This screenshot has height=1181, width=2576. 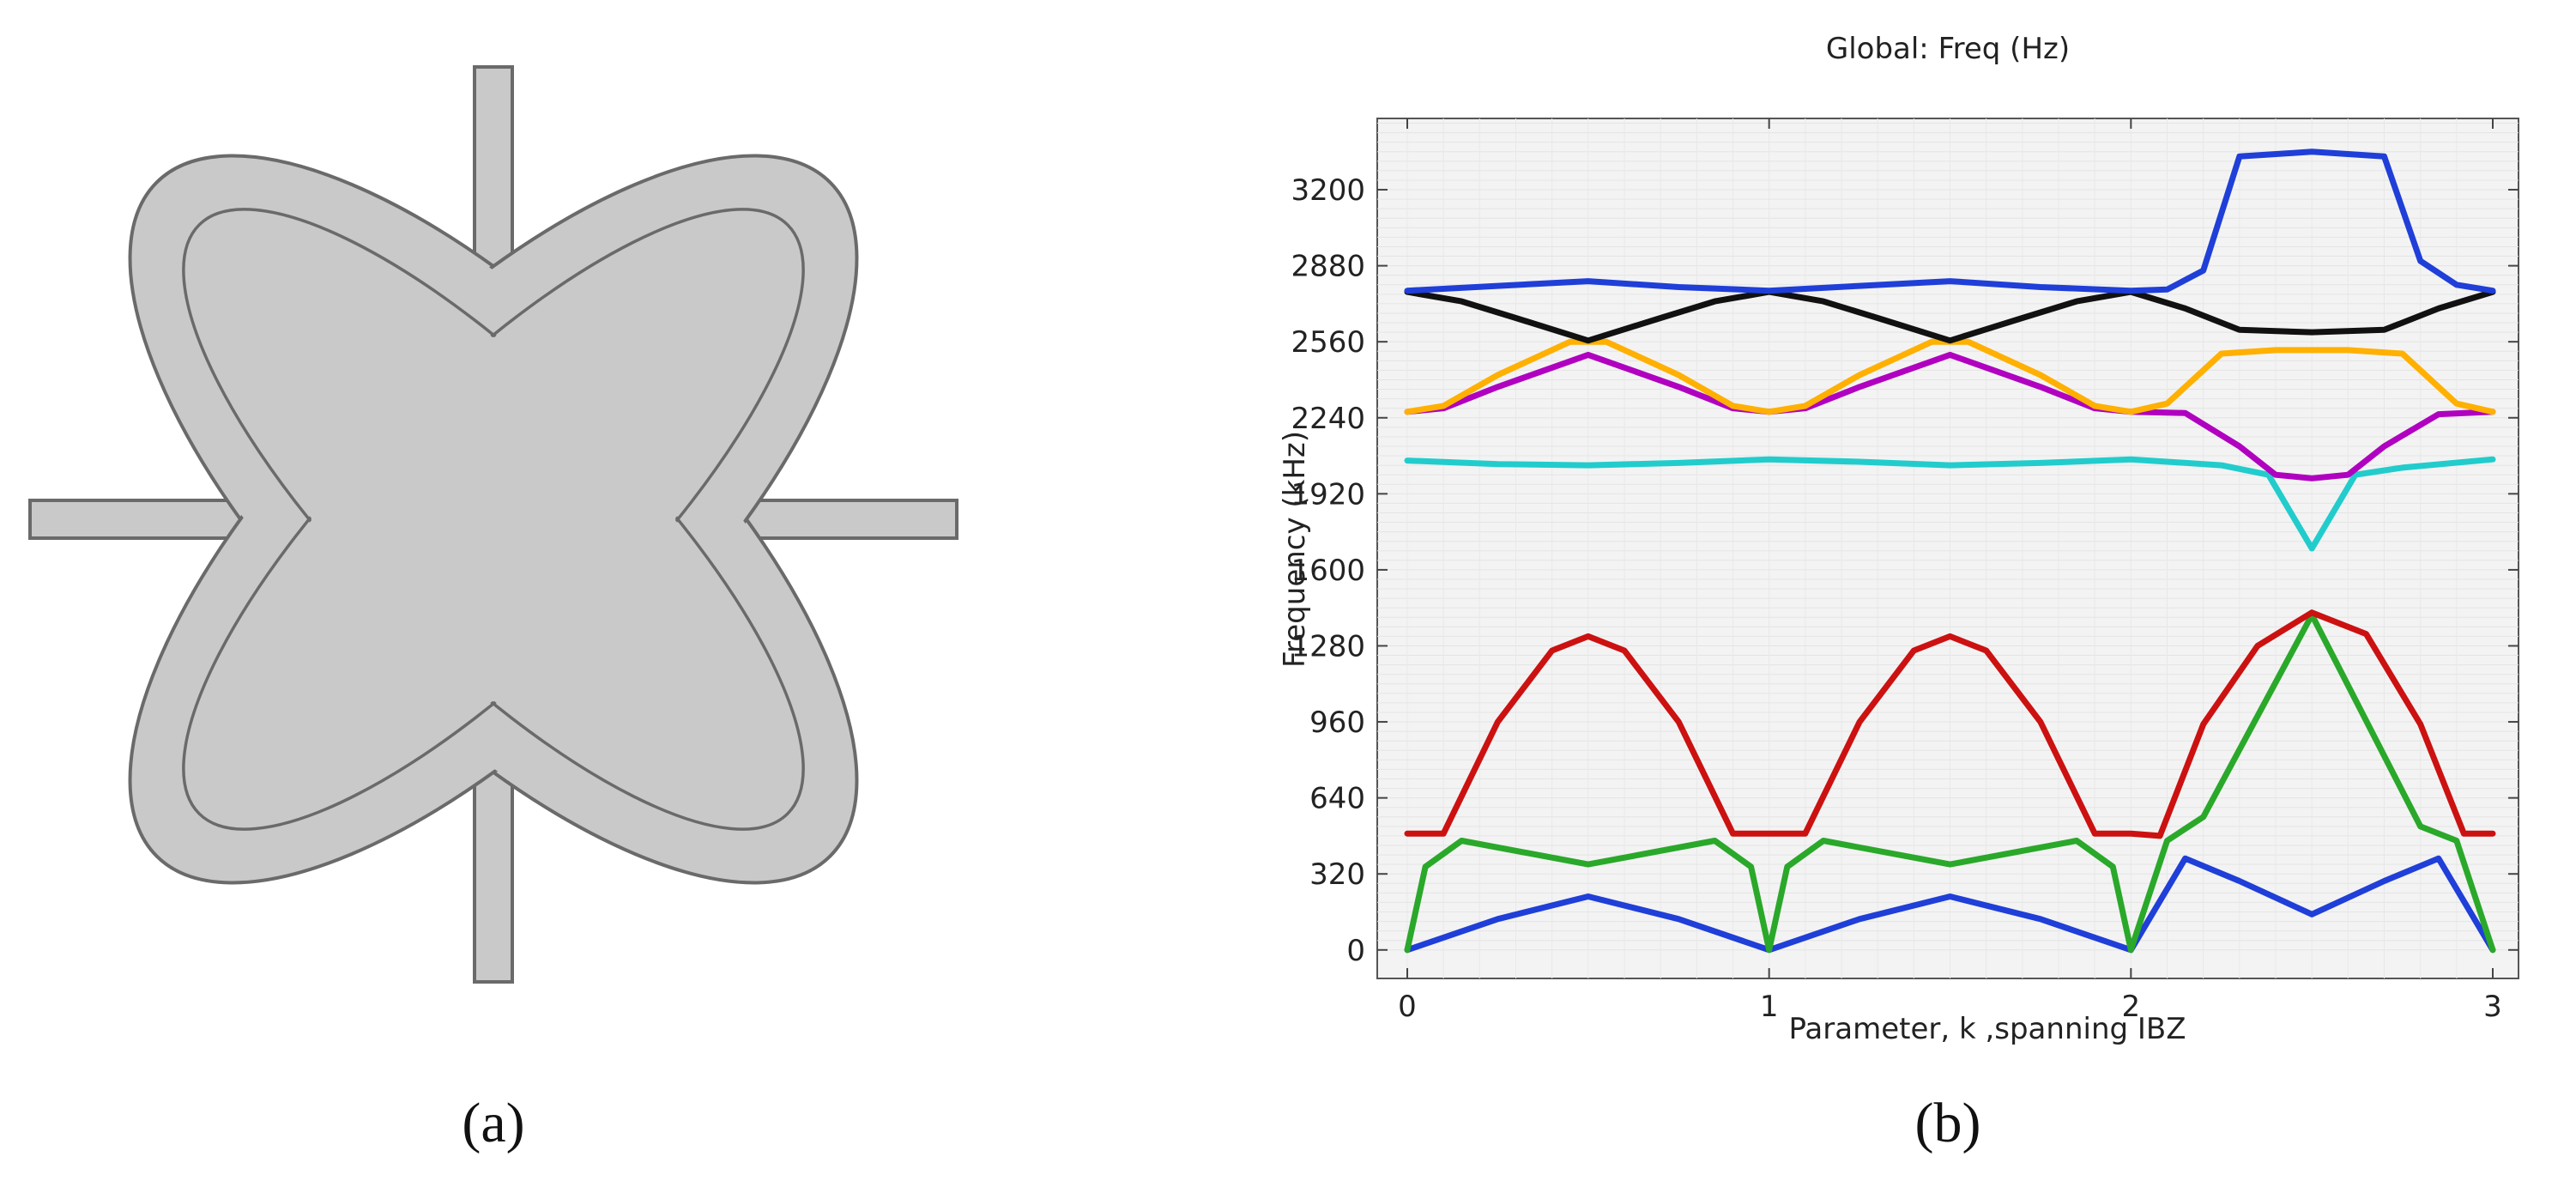 What do you see at coordinates (1337, 799) in the screenshot?
I see `y-tick-label: 640` at bounding box center [1337, 799].